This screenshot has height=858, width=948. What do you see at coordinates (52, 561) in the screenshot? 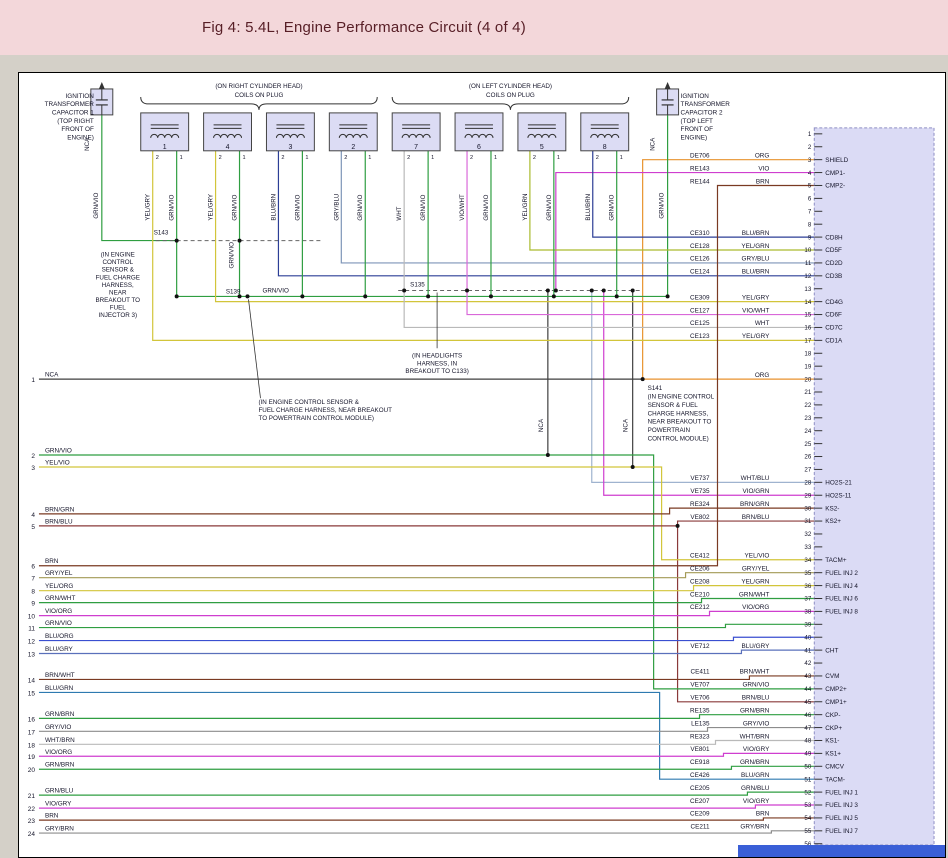
I see `svg-text: BRN` at bounding box center [52, 561].